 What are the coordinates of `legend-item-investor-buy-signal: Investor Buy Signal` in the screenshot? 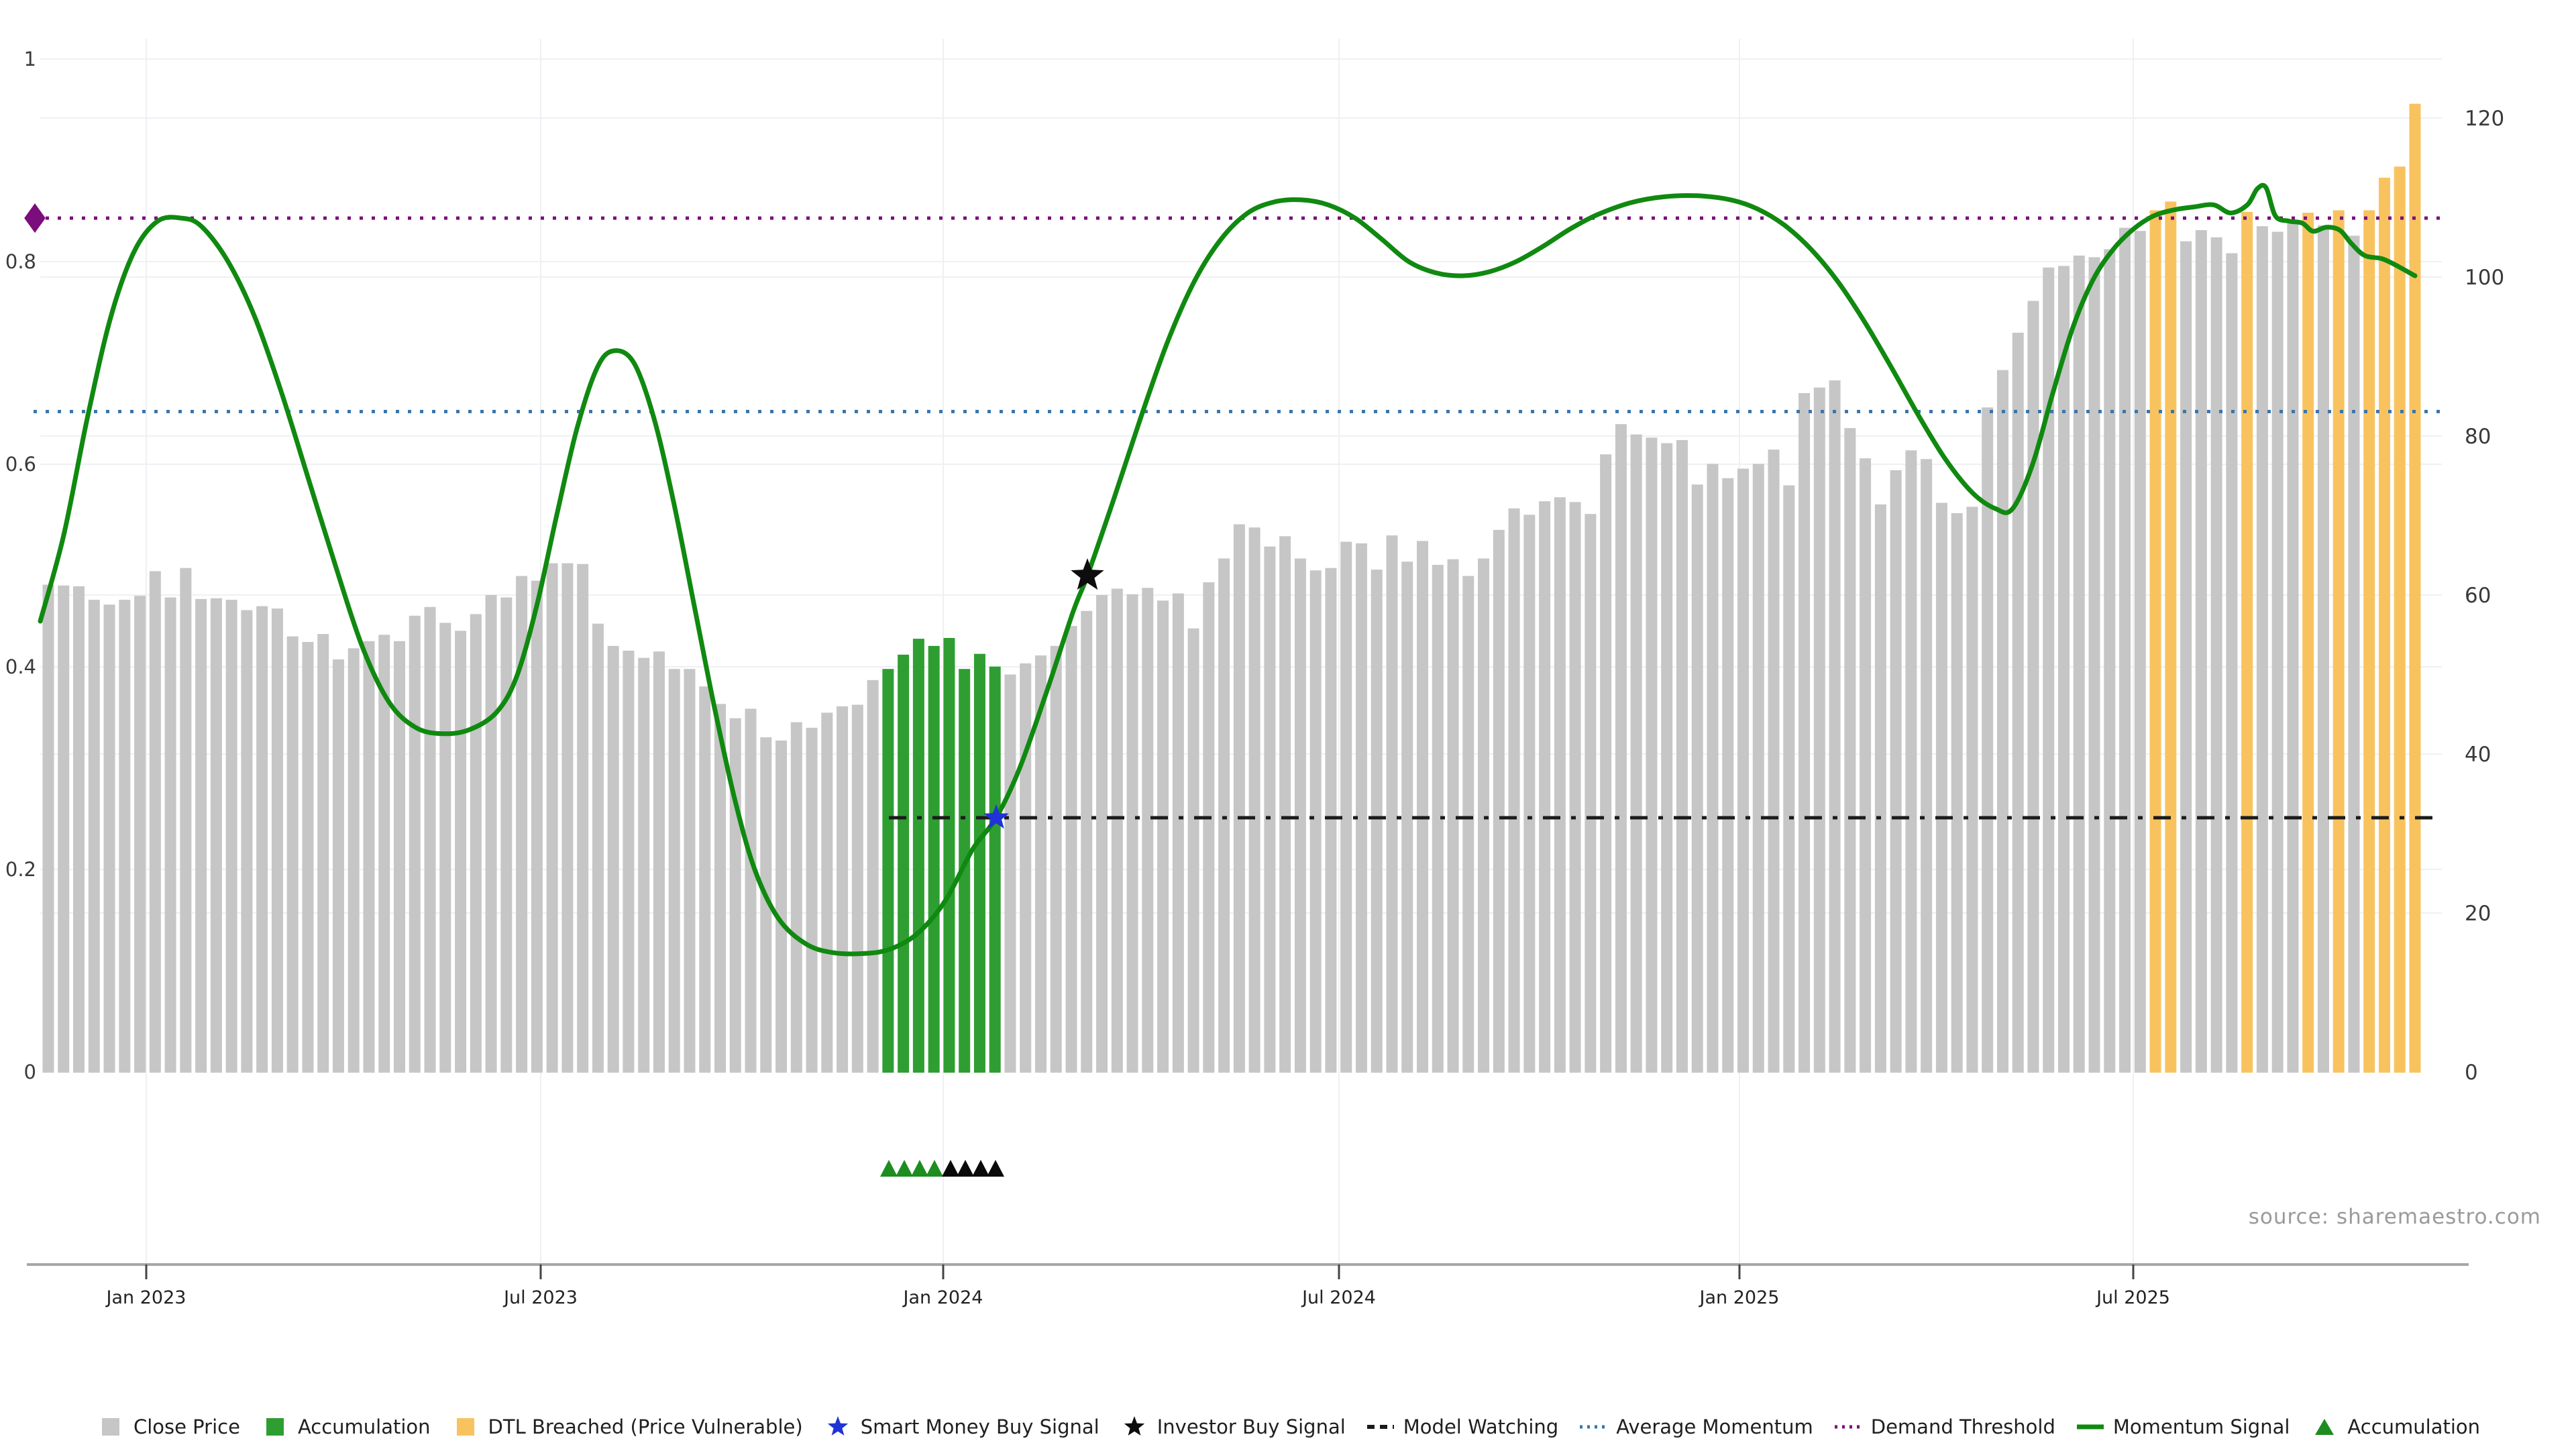 It's located at (1233, 1426).